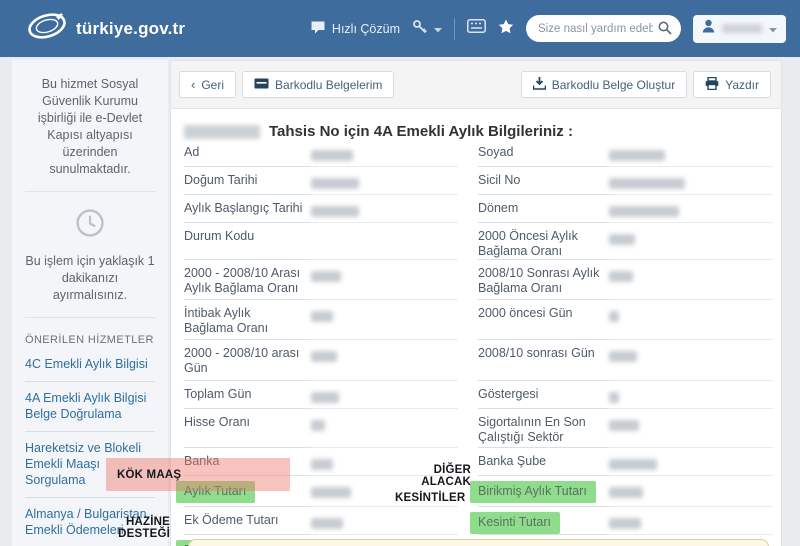  What do you see at coordinates (247, 241) in the screenshot?
I see `field-label: Durum Kodu` at bounding box center [247, 241].